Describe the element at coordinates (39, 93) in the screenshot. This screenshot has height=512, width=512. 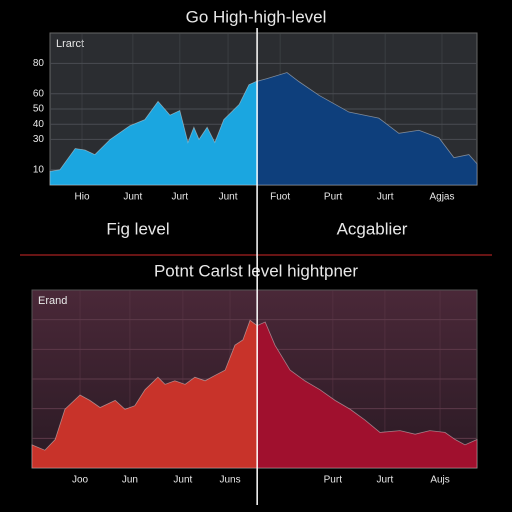
I see `y-tick-label: 60` at that location.